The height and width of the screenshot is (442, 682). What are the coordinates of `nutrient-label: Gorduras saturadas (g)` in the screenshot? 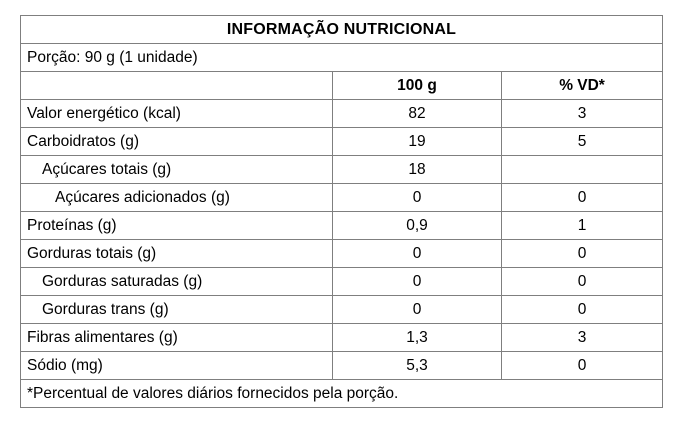 It's located at (176, 281).